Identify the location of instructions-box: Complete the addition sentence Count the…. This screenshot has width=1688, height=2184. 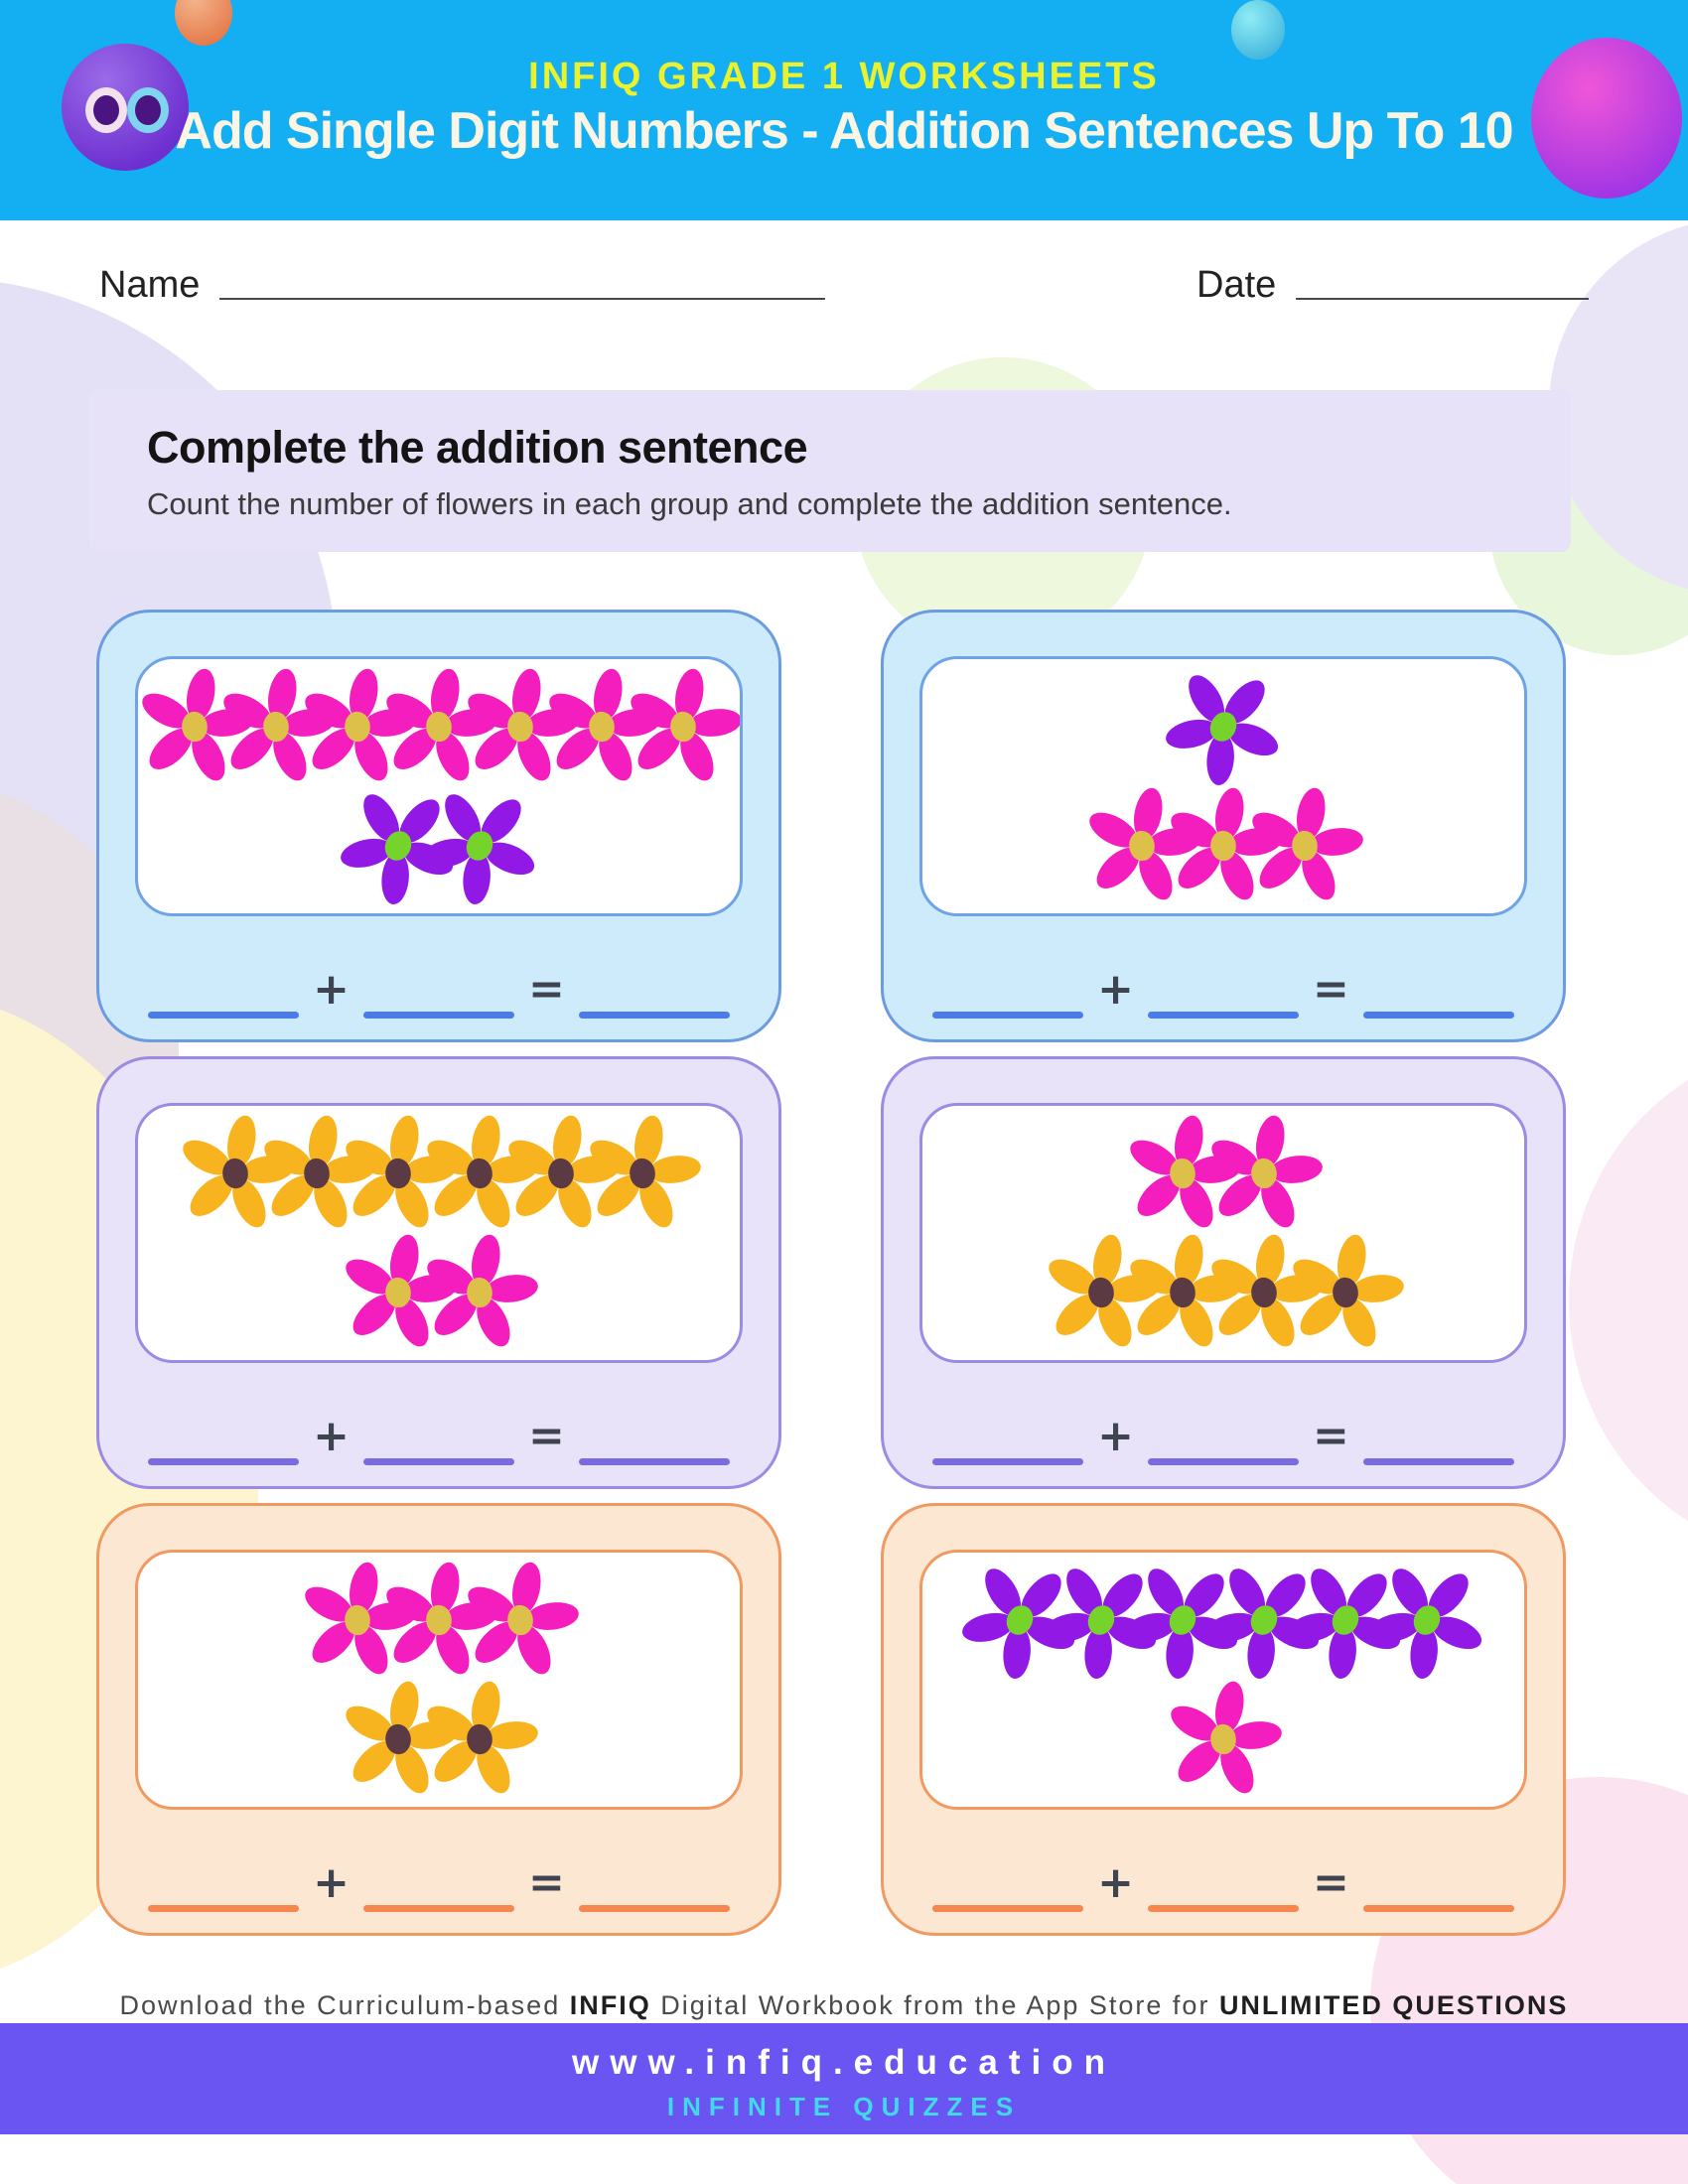
(830, 471).